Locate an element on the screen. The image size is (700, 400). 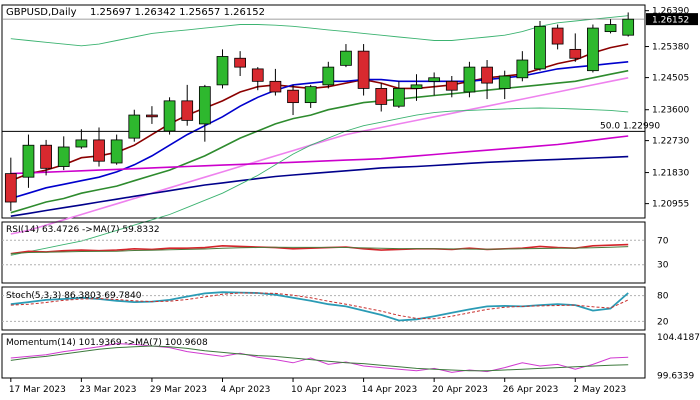
rsi-ma-line is located at coordinates (319, 250).